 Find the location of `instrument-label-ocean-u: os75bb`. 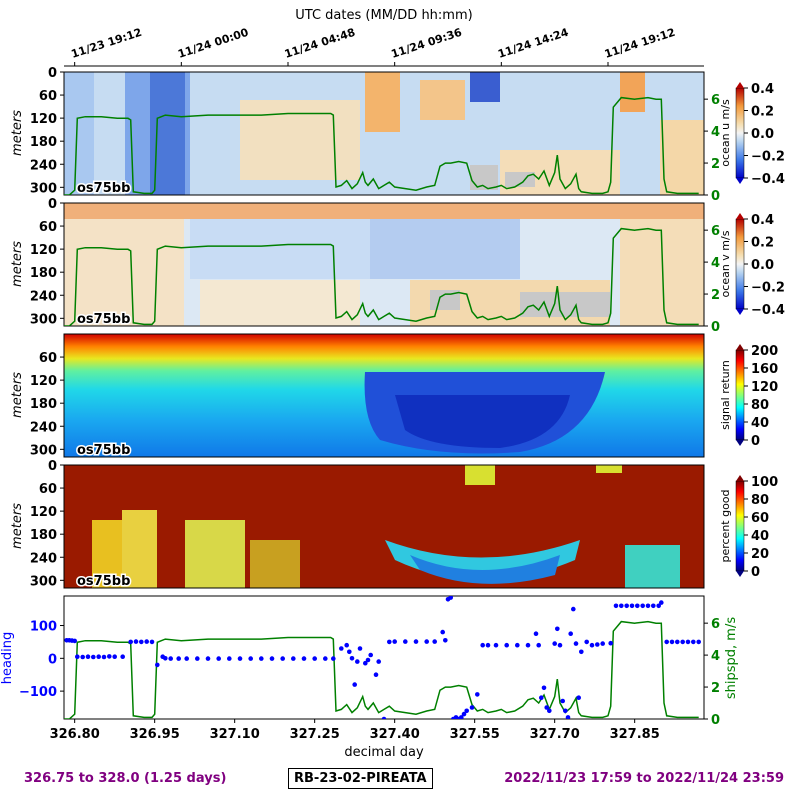

instrument-label-ocean-u: os75bb is located at coordinates (103, 188).